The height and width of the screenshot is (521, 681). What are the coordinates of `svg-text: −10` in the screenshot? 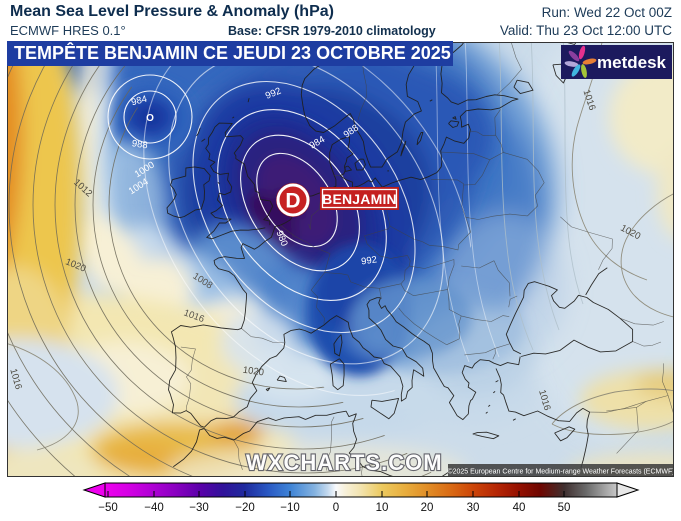 It's located at (290, 508).